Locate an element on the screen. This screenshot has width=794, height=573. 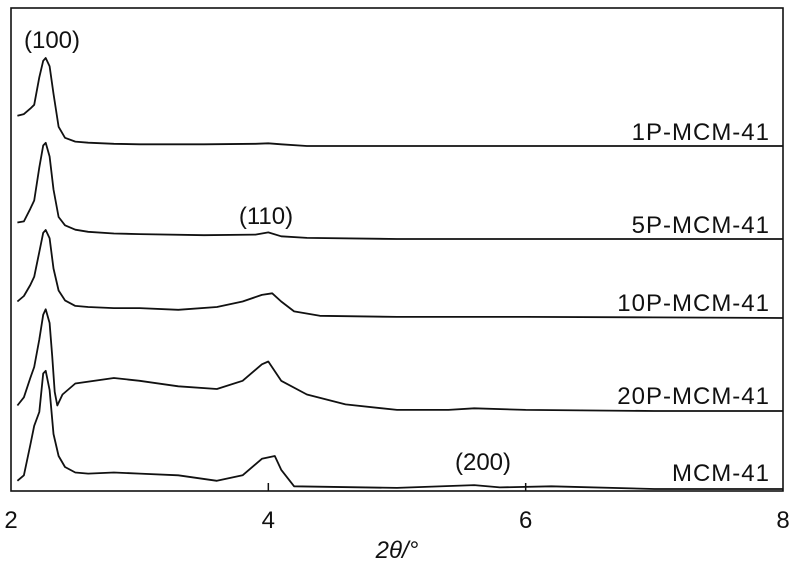
x-axis-title: 2θ/° is located at coordinates (397, 550).